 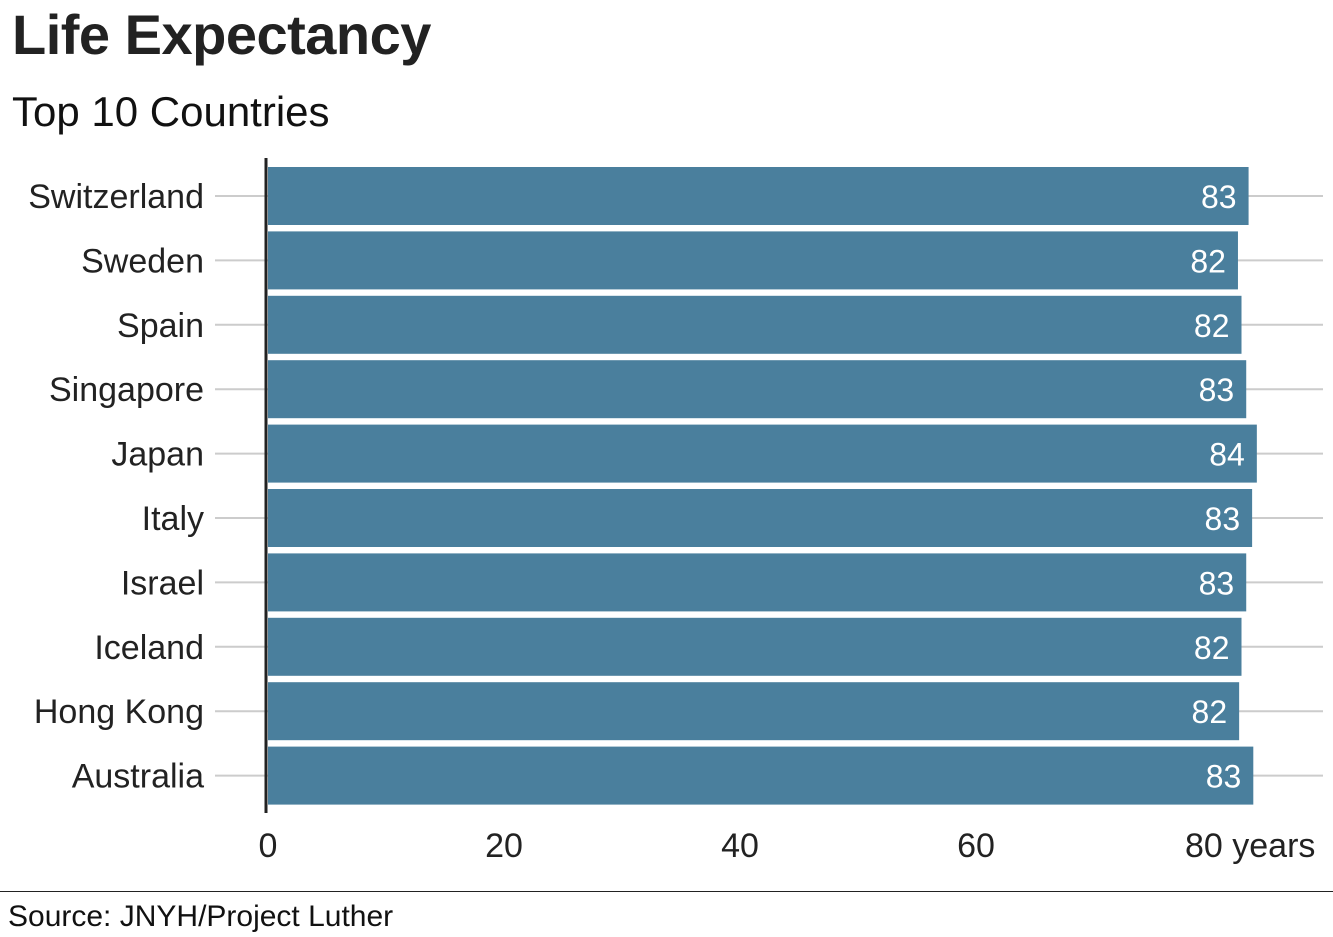 I want to click on category-label: Japan, so click(x=157, y=455).